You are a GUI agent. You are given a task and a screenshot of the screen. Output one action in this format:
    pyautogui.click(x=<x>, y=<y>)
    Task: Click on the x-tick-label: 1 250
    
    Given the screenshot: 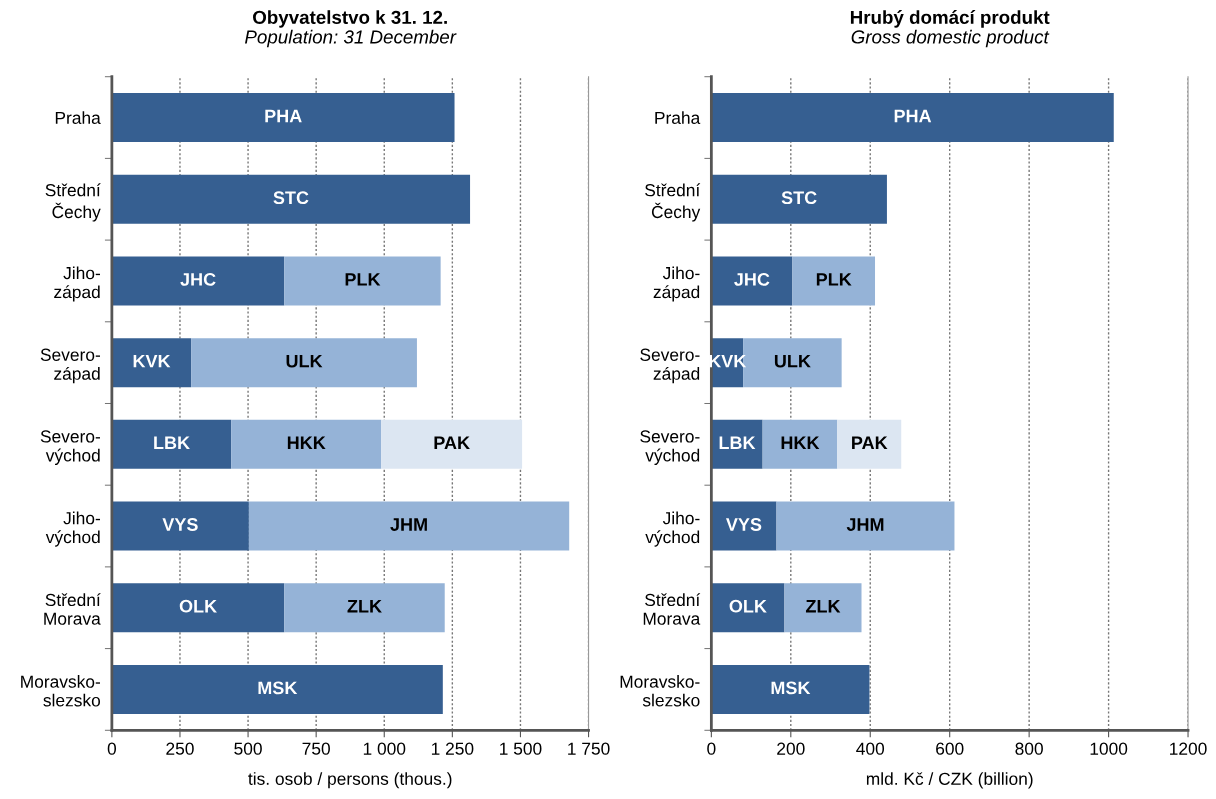 What is the action you would take?
    pyautogui.click(x=452, y=748)
    